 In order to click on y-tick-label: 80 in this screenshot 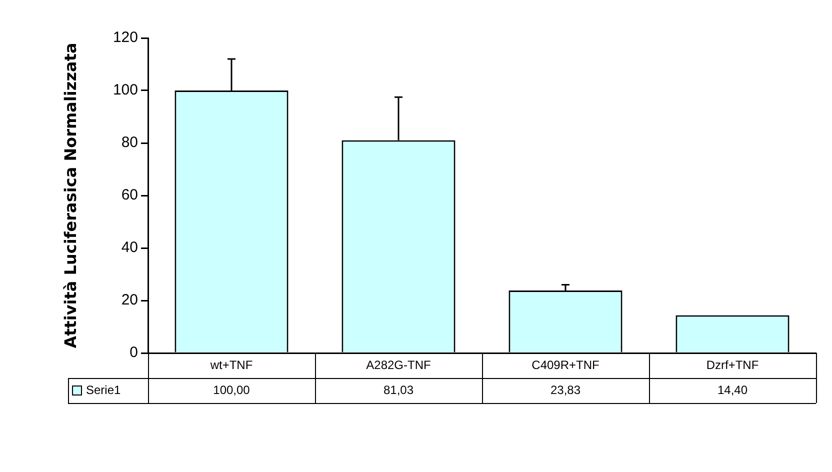, I will do `click(129, 143)`.